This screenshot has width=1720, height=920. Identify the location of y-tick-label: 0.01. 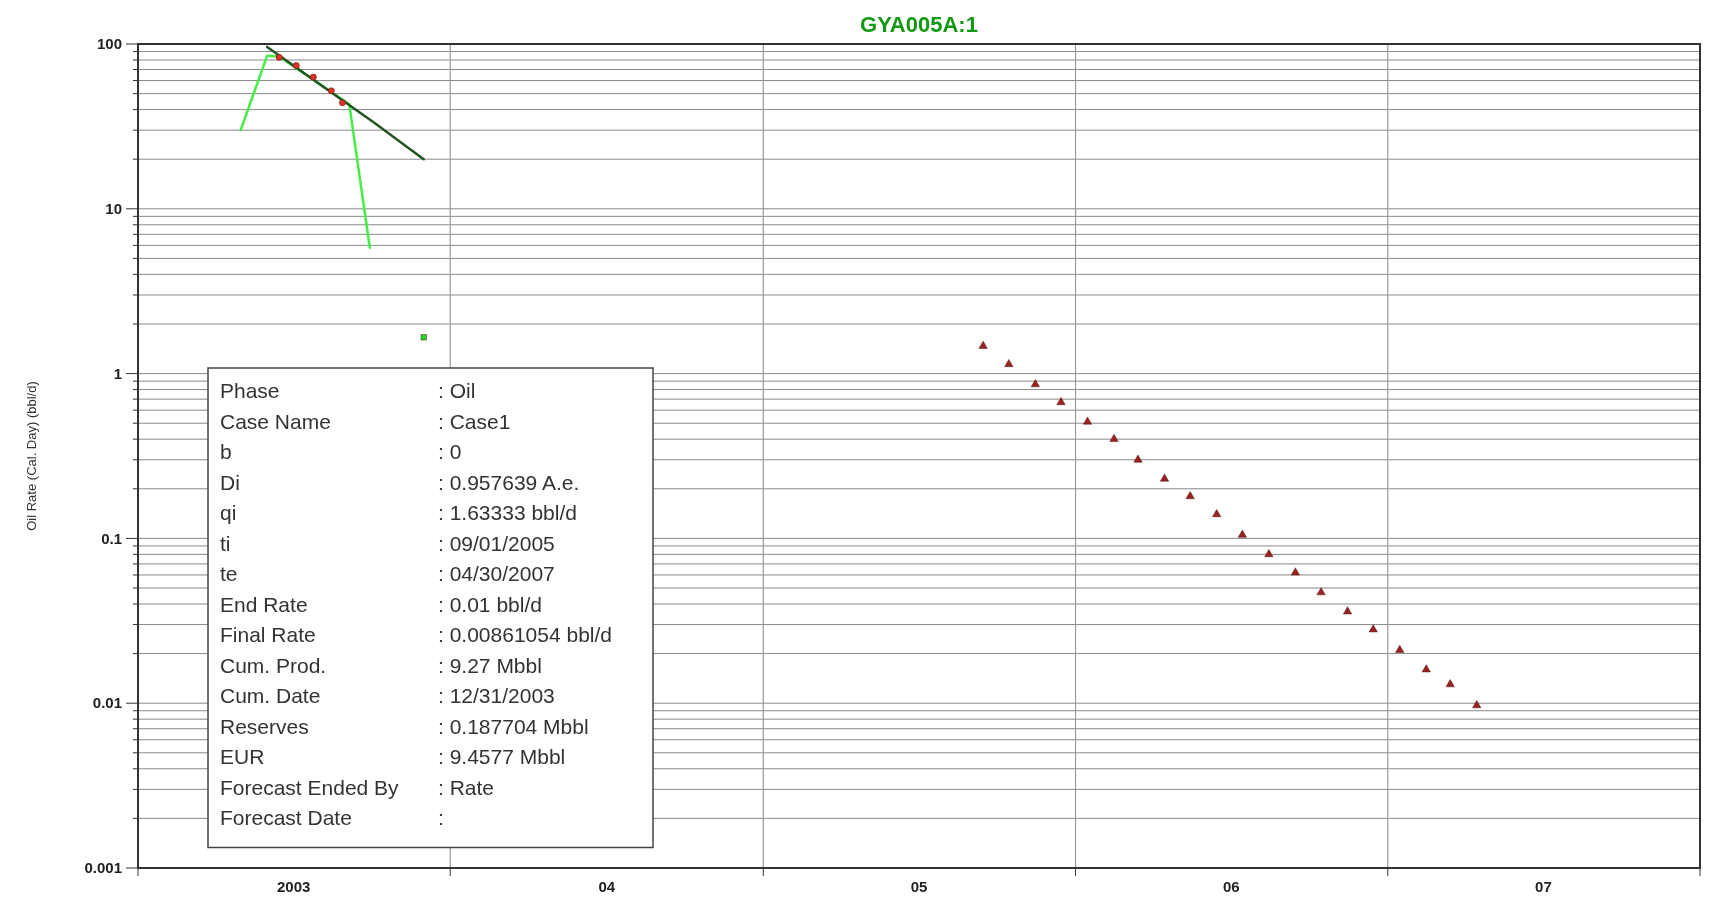
(107, 703).